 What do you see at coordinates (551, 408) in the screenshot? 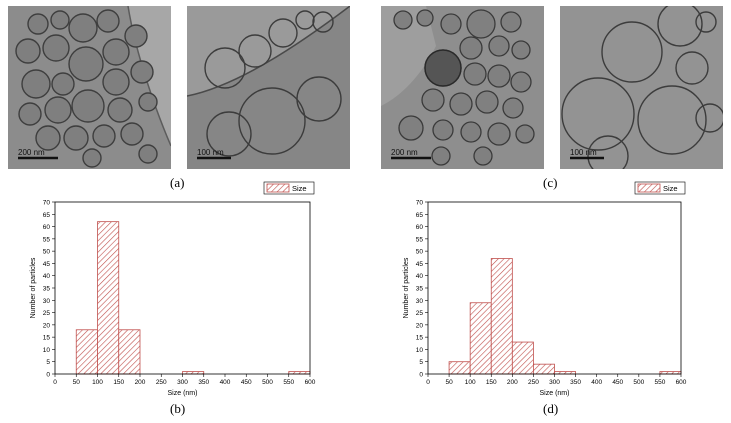
I see `panel-label-d: (d)` at bounding box center [551, 408].